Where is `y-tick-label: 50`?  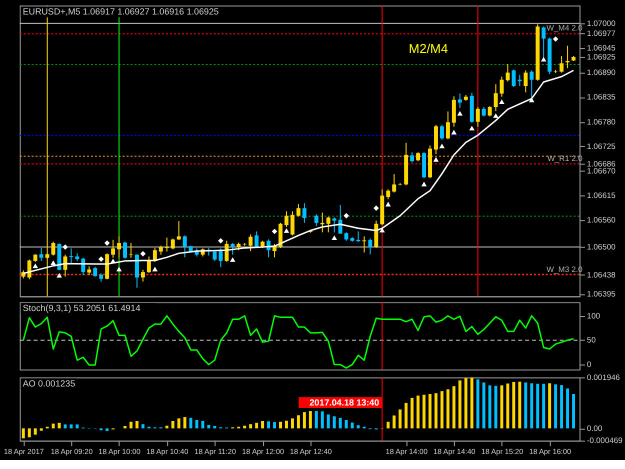
y-tick-label: 50 is located at coordinates (591, 340).